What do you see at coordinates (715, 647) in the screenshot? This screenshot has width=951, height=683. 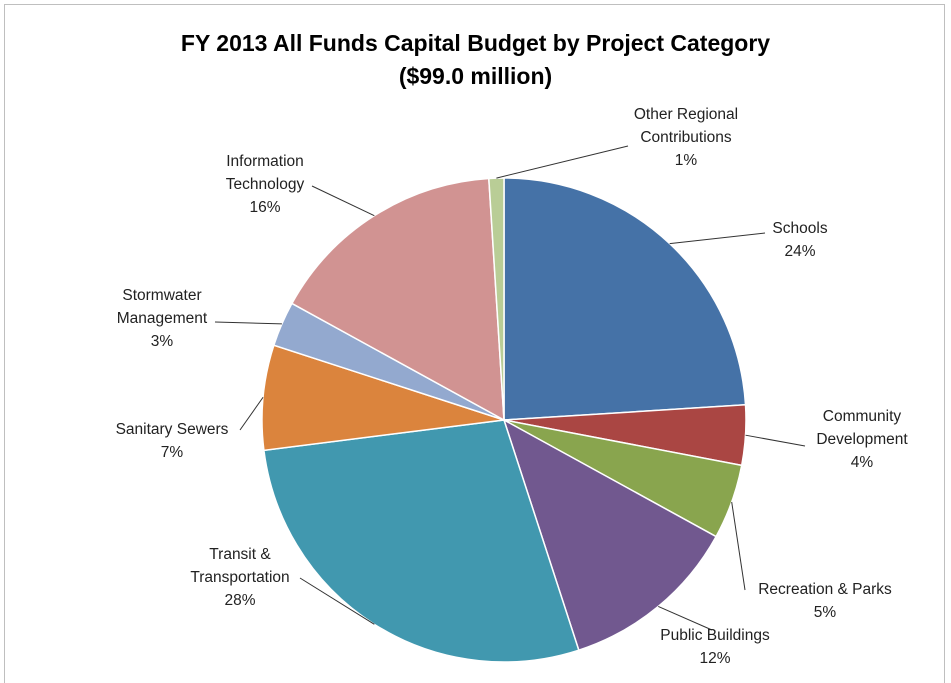 I see `slice-label: Public Buildings 12%` at bounding box center [715, 647].